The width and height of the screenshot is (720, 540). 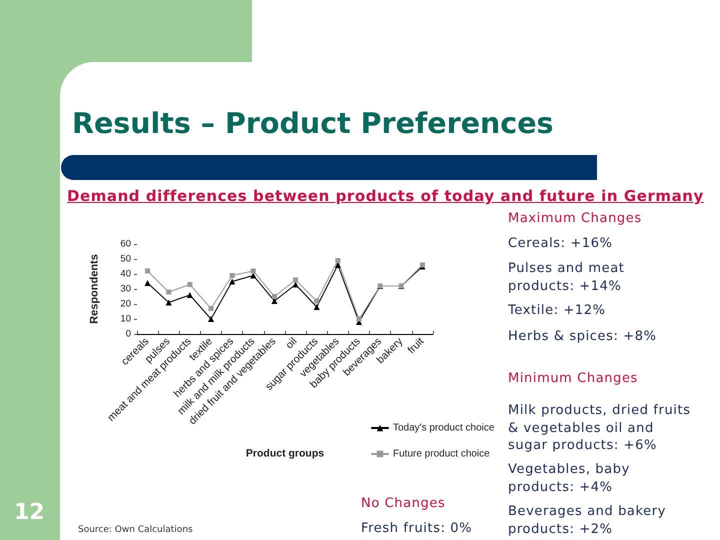 I want to click on y-tick-label: 60, so click(x=125, y=244).